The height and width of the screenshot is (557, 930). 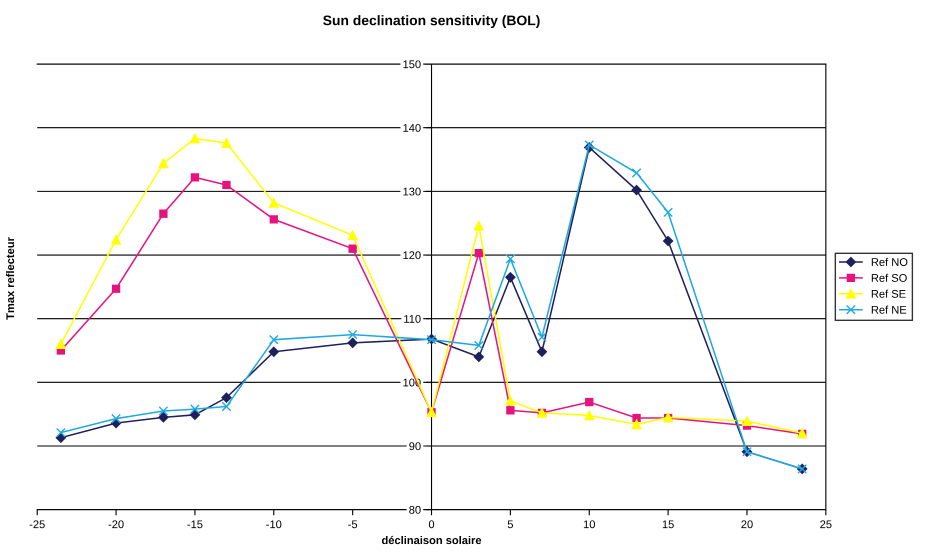 What do you see at coordinates (412, 128) in the screenshot?
I see `y-tick-label: 140` at bounding box center [412, 128].